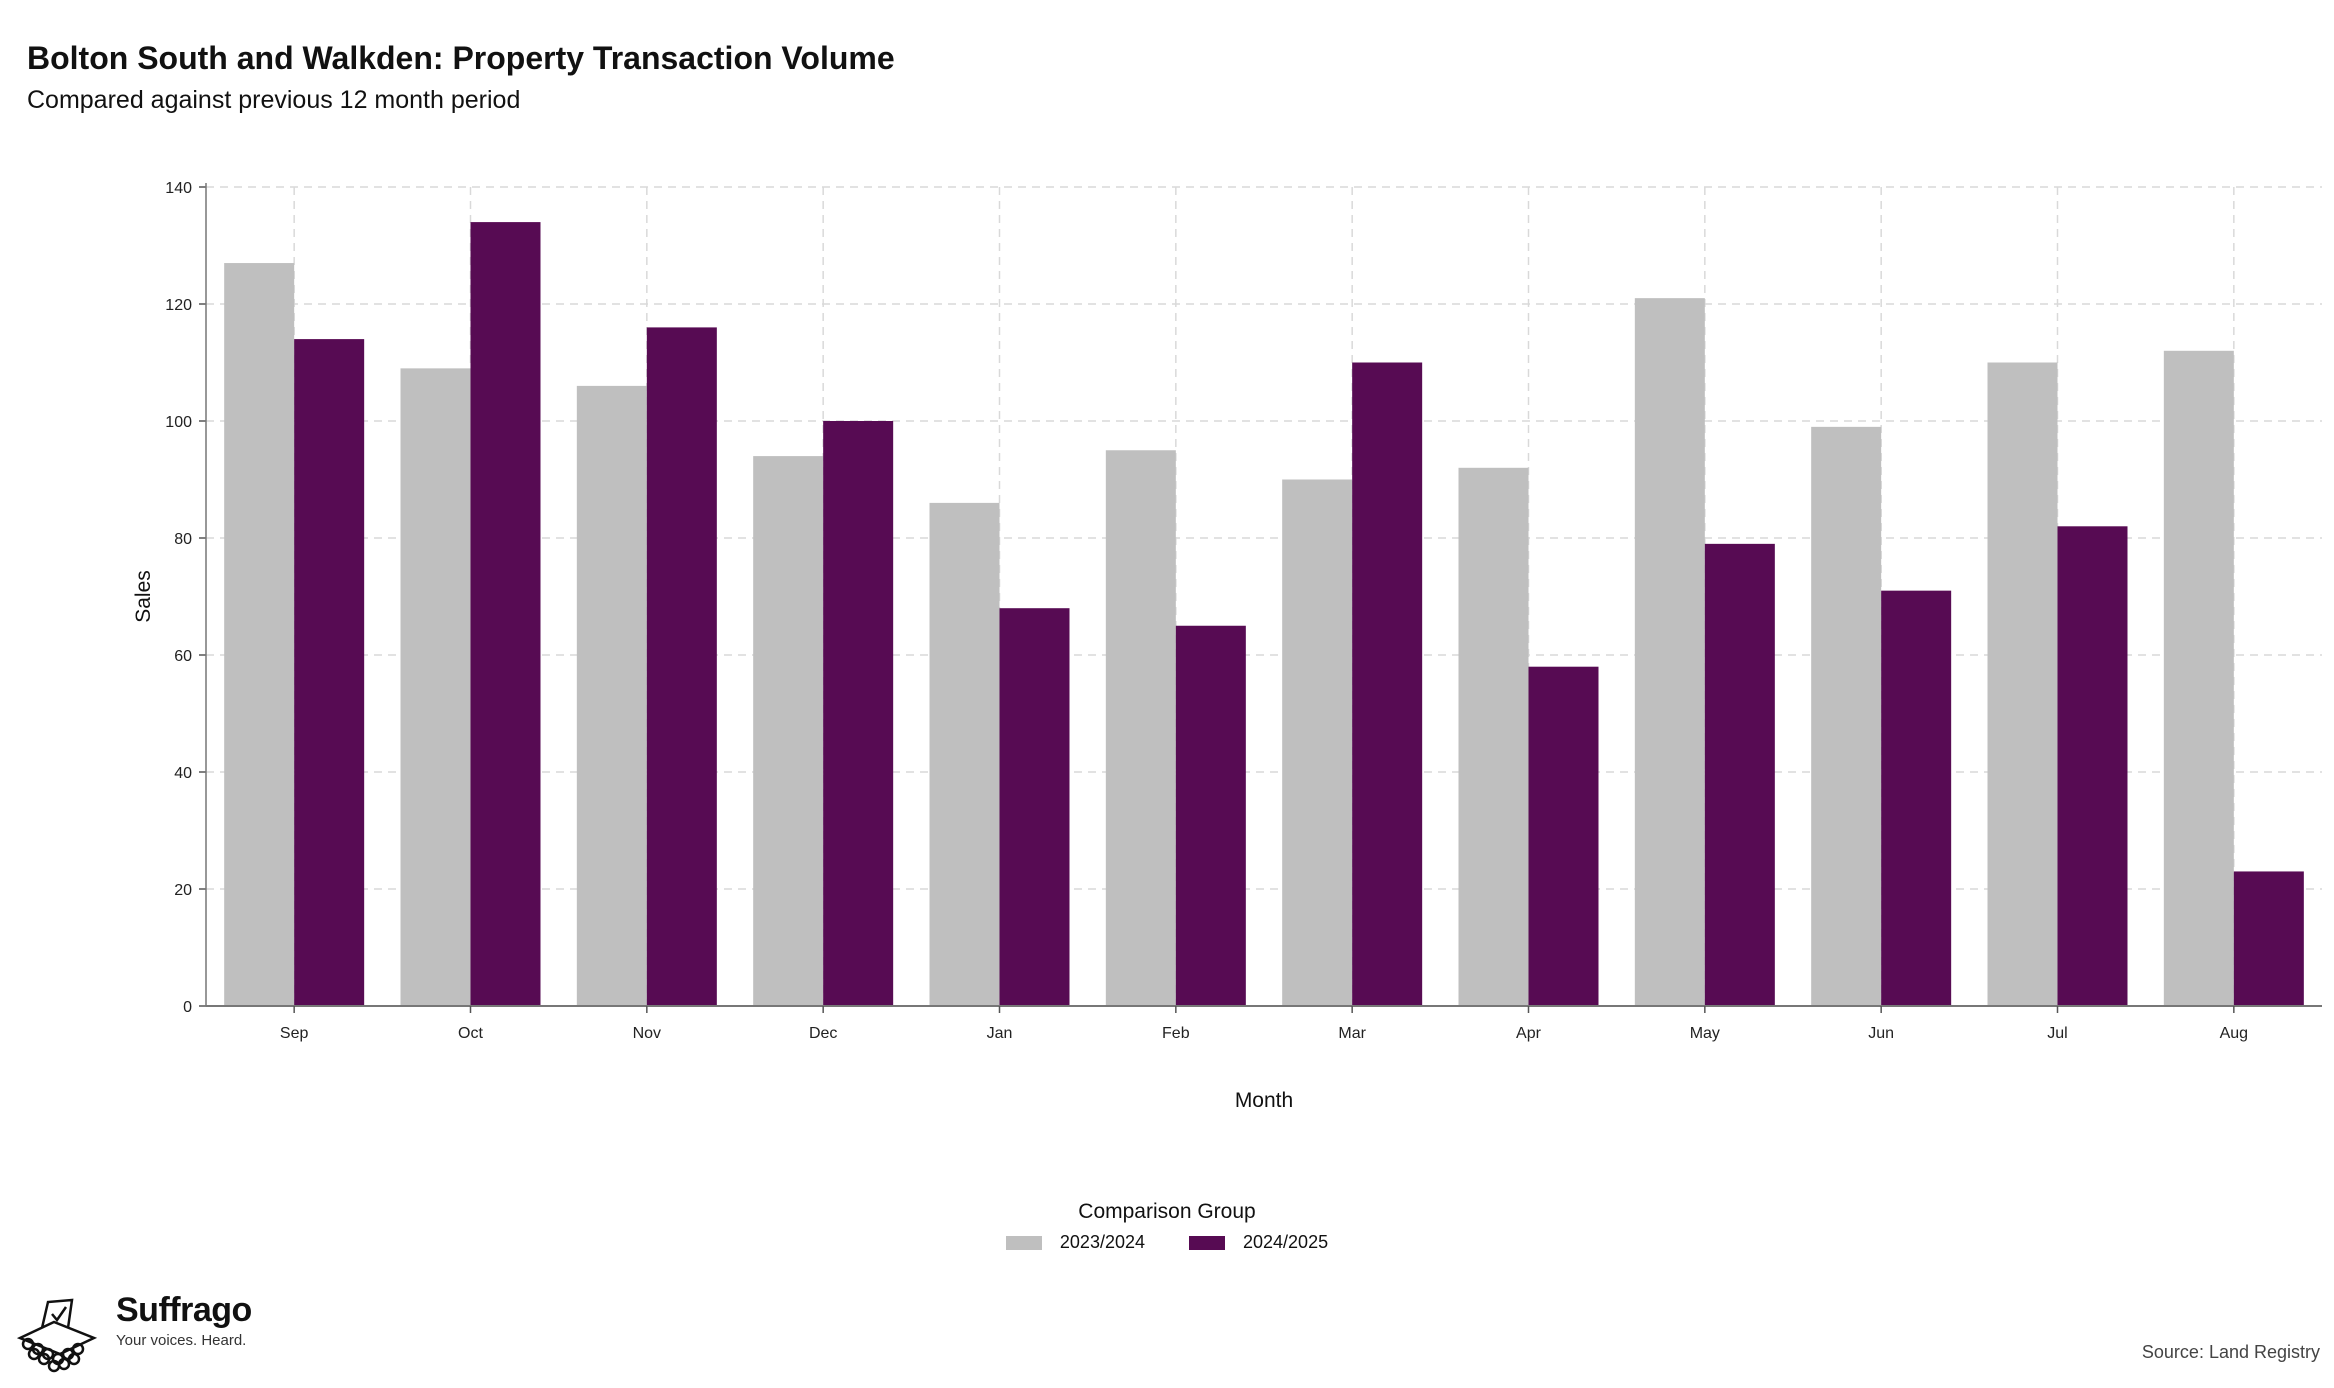 This screenshot has width=2334, height=1388. I want to click on brand-logo: Suffrago Your voices. Heard., so click(133, 1333).